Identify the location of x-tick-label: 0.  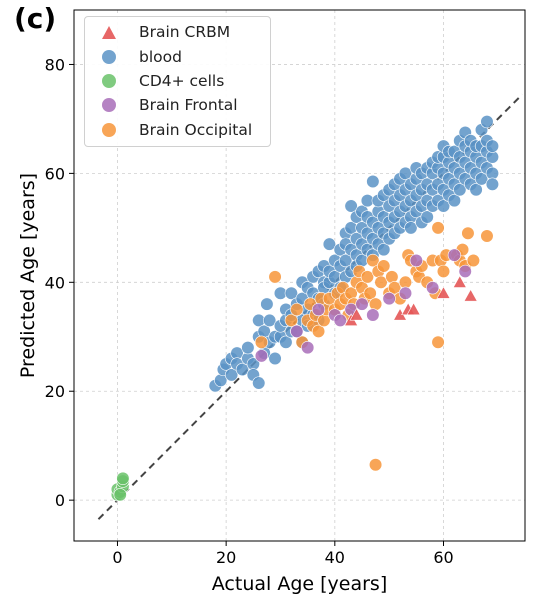
(117, 557).